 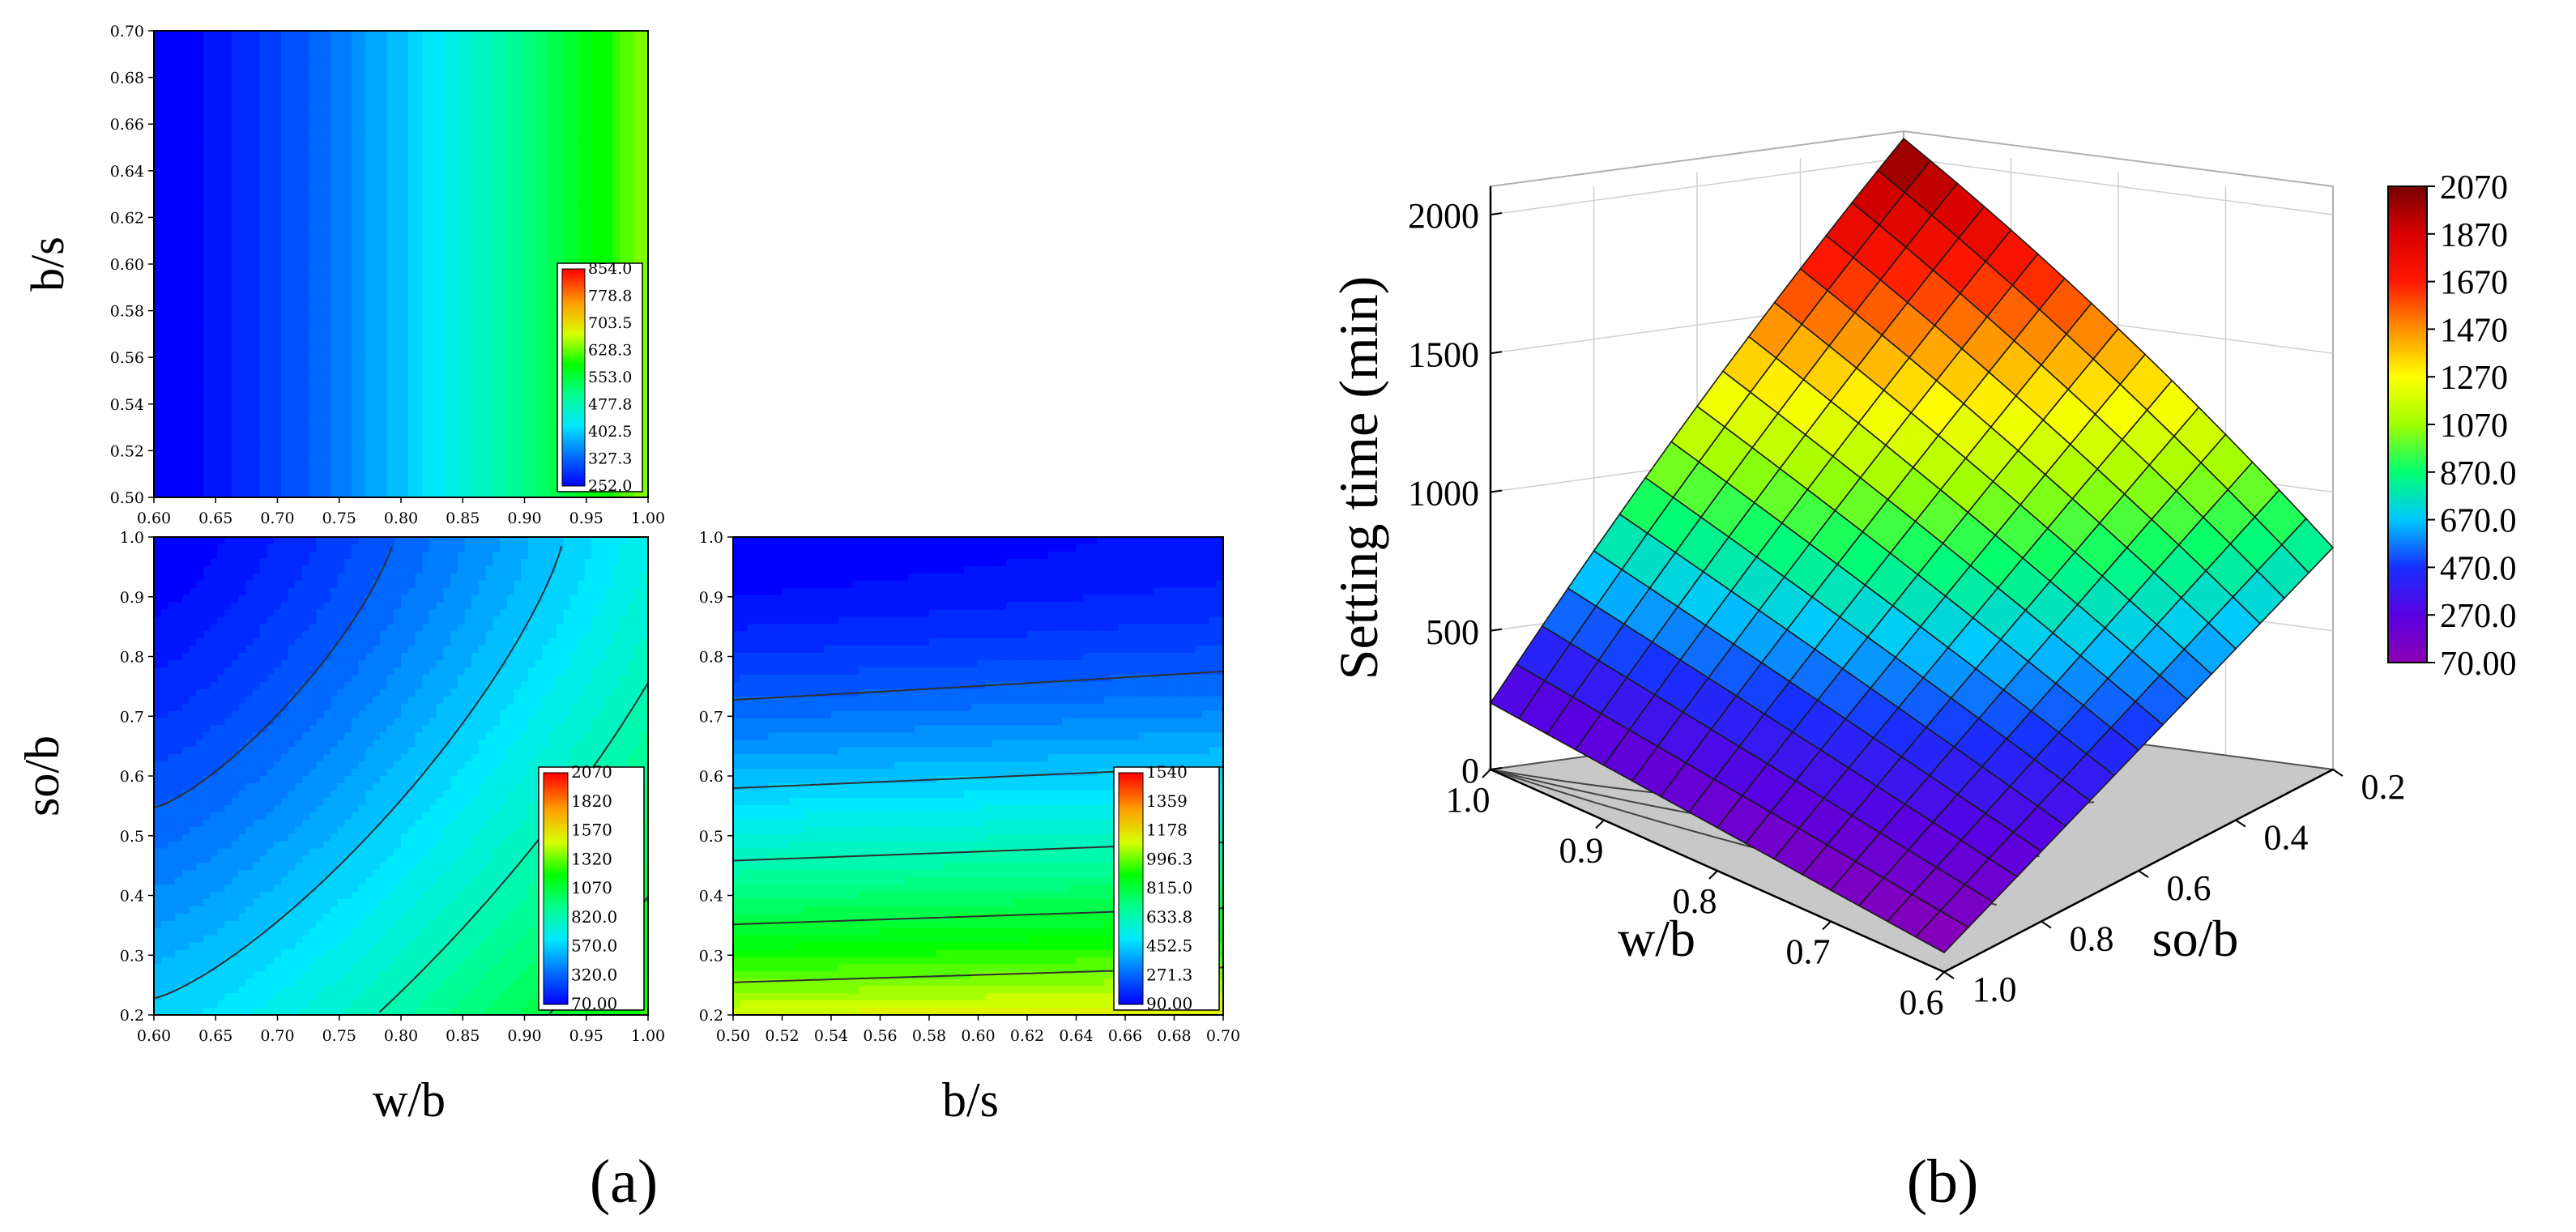 I want to click on x-tick-label: 0.80, so click(x=401, y=518).